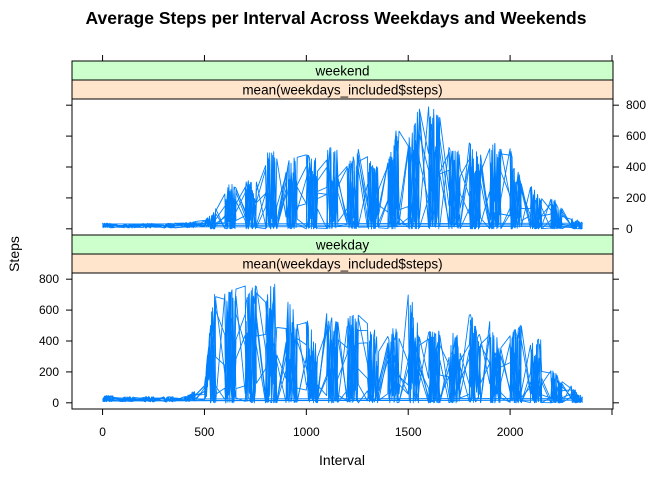 This screenshot has height=480, width=672. I want to click on y-axis-title: Steps, so click(14, 254).